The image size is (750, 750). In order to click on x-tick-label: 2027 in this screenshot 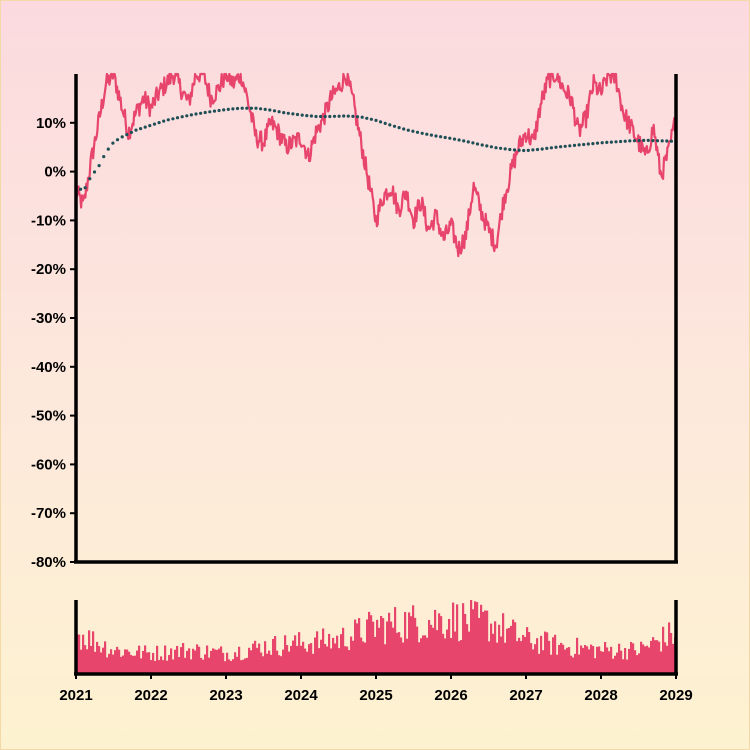, I will do `click(525, 695)`.